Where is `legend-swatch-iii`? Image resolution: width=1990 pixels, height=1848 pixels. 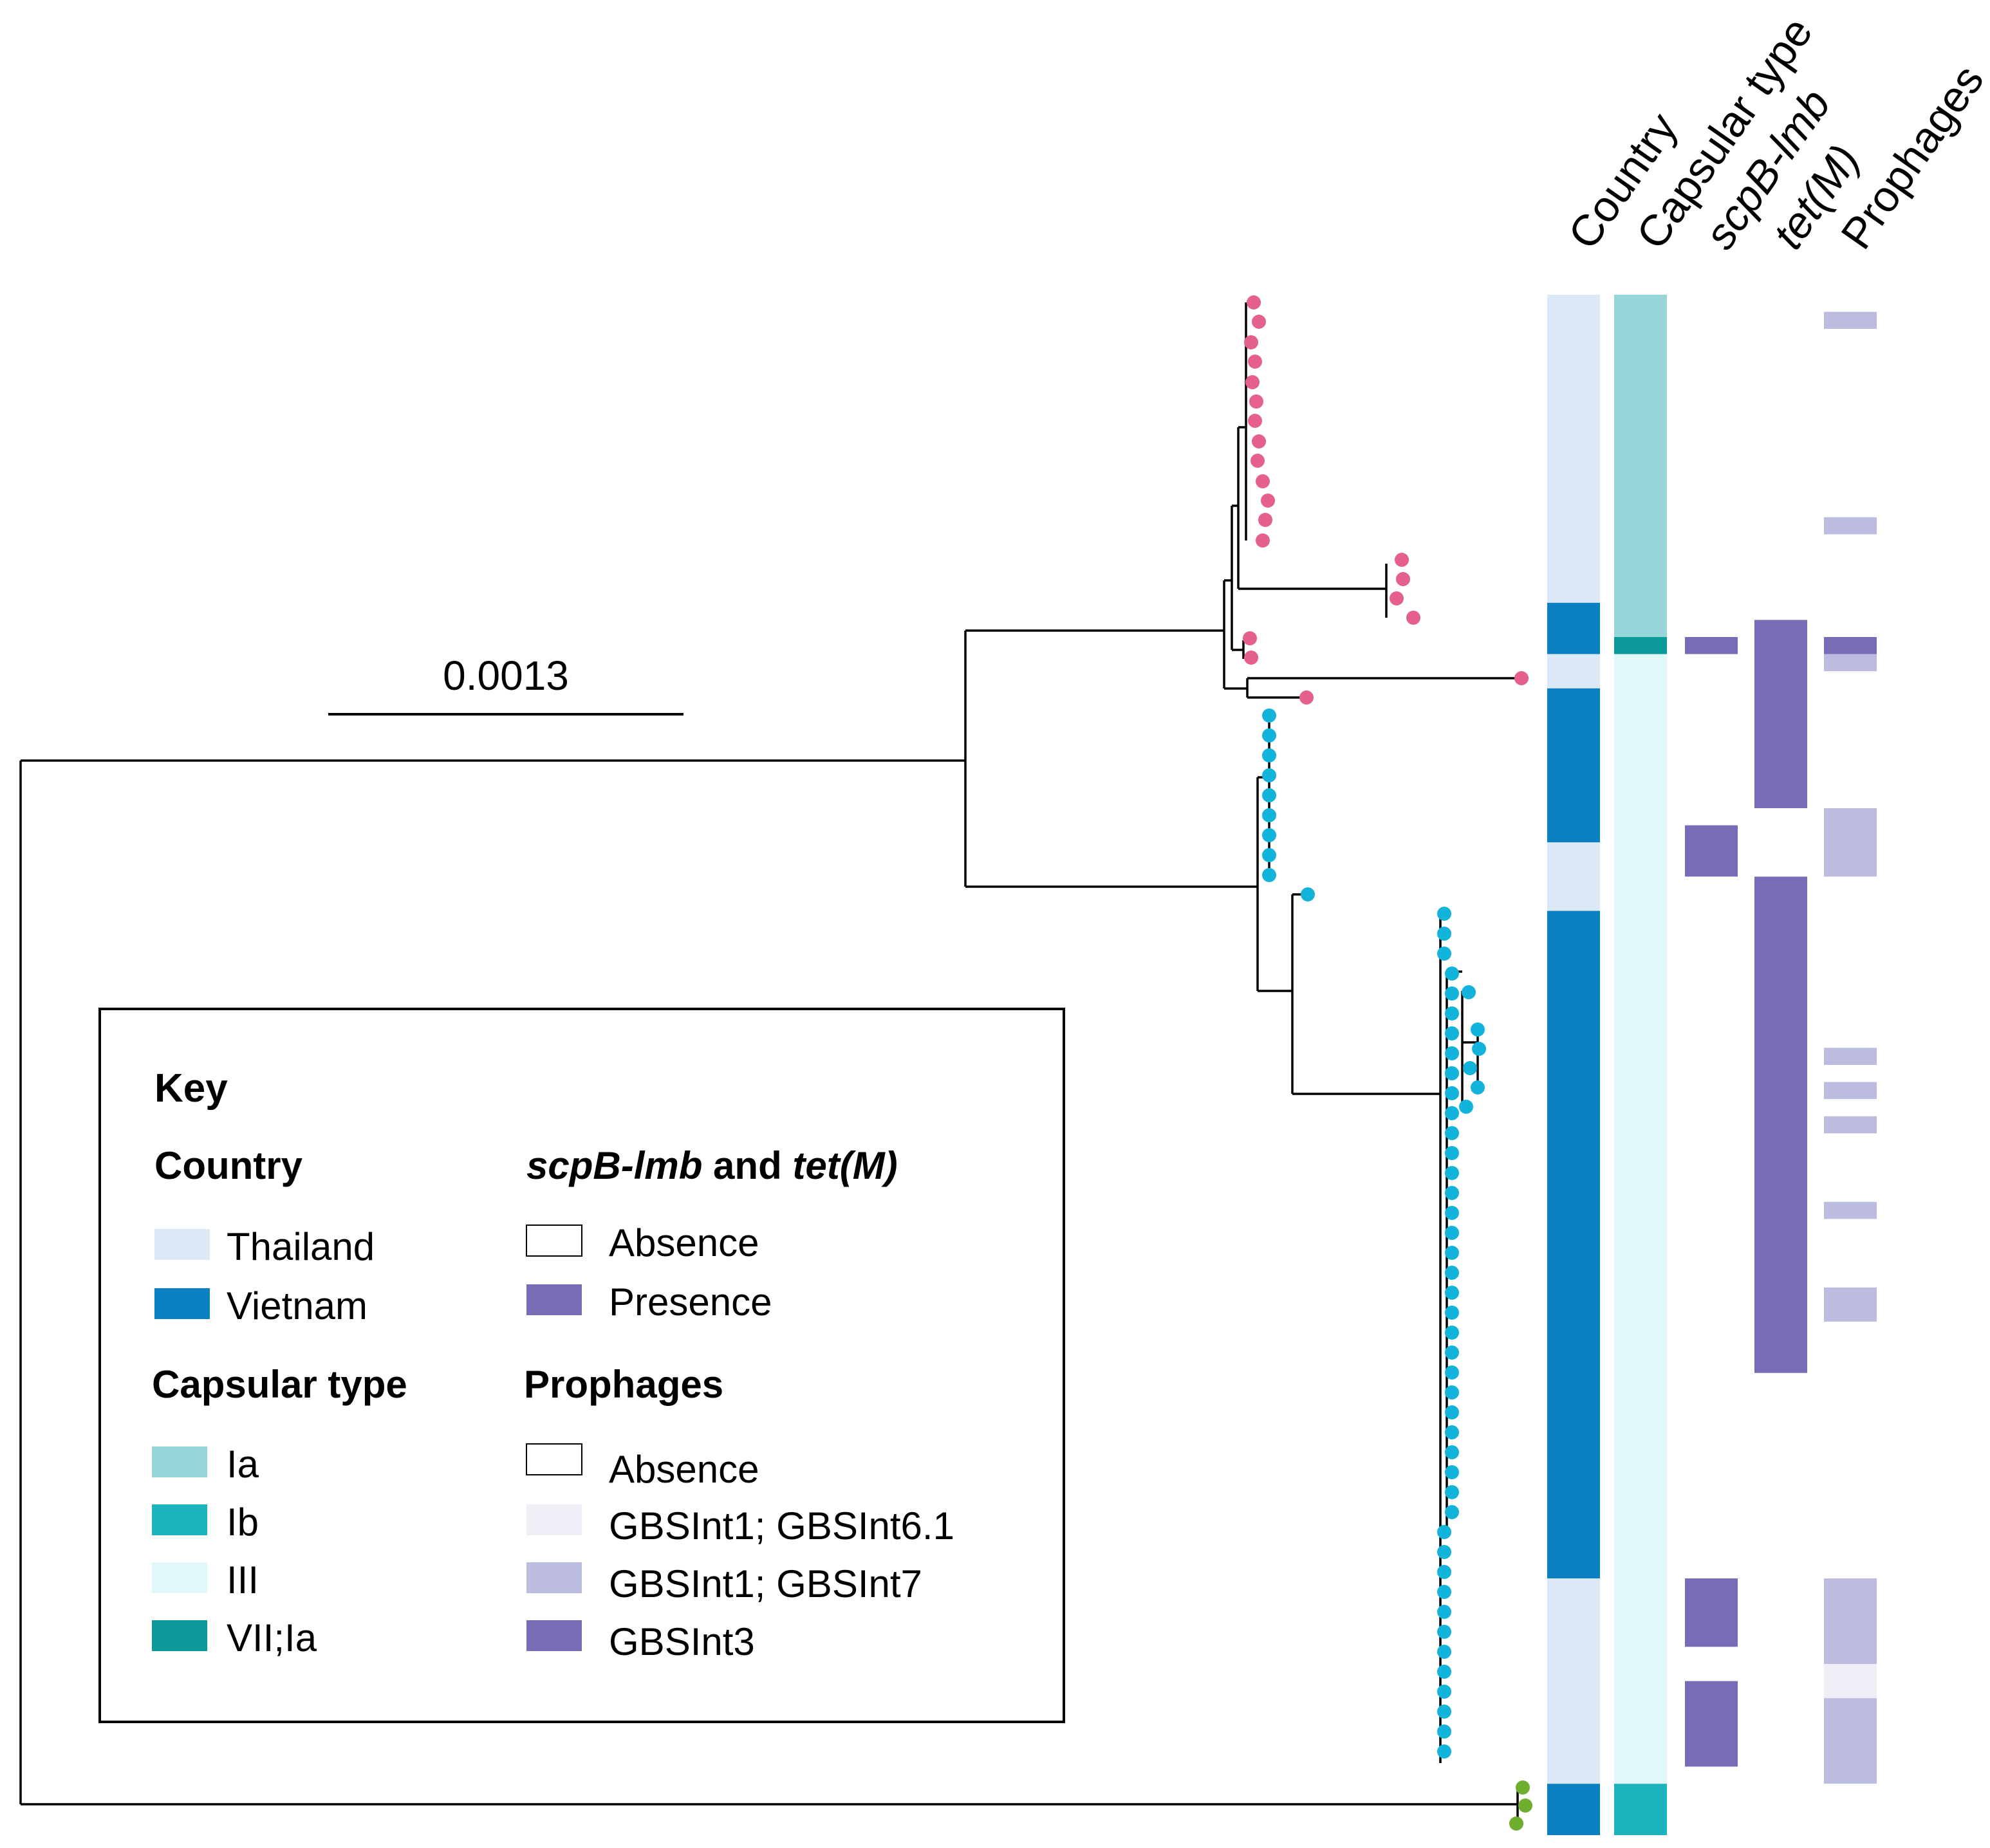 legend-swatch-iii is located at coordinates (179, 1578).